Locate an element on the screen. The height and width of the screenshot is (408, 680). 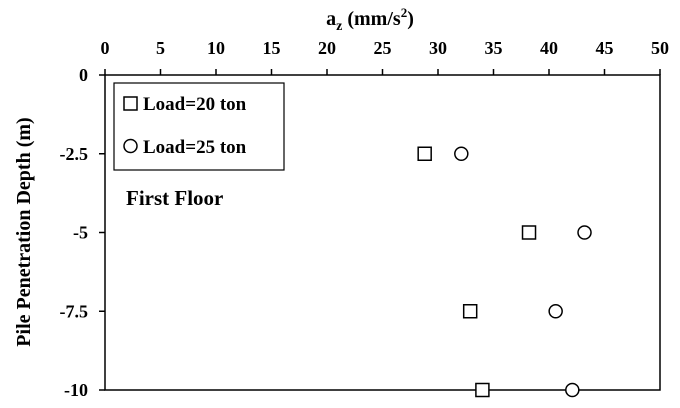
legend-box is located at coordinates (199, 126).